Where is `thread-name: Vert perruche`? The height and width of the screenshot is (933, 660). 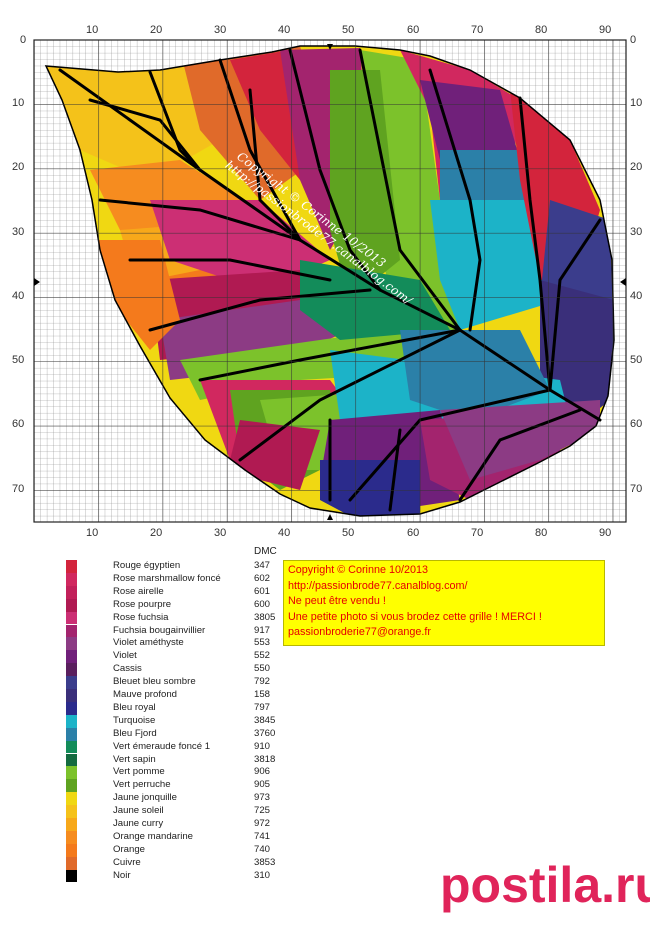 thread-name: Vert perruche is located at coordinates (142, 785).